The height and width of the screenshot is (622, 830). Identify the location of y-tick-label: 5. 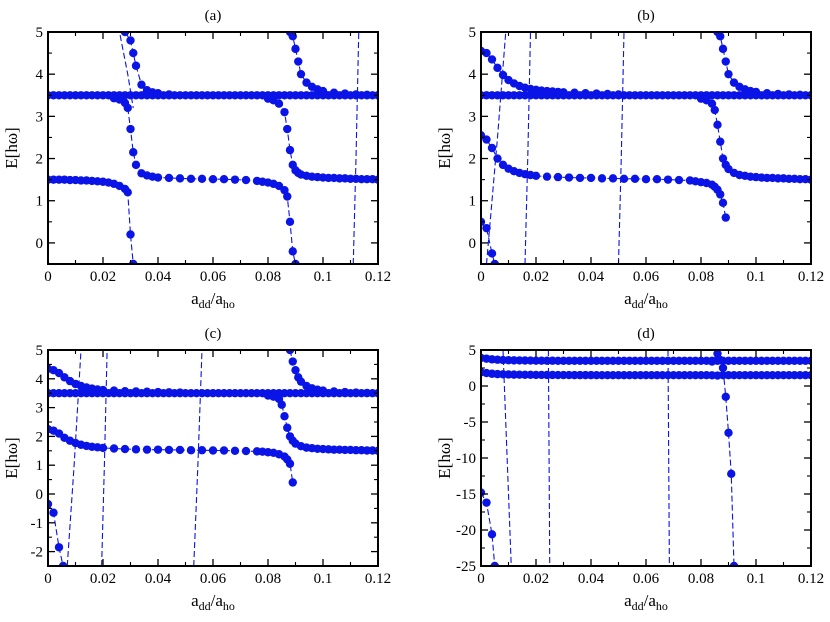
(40, 351).